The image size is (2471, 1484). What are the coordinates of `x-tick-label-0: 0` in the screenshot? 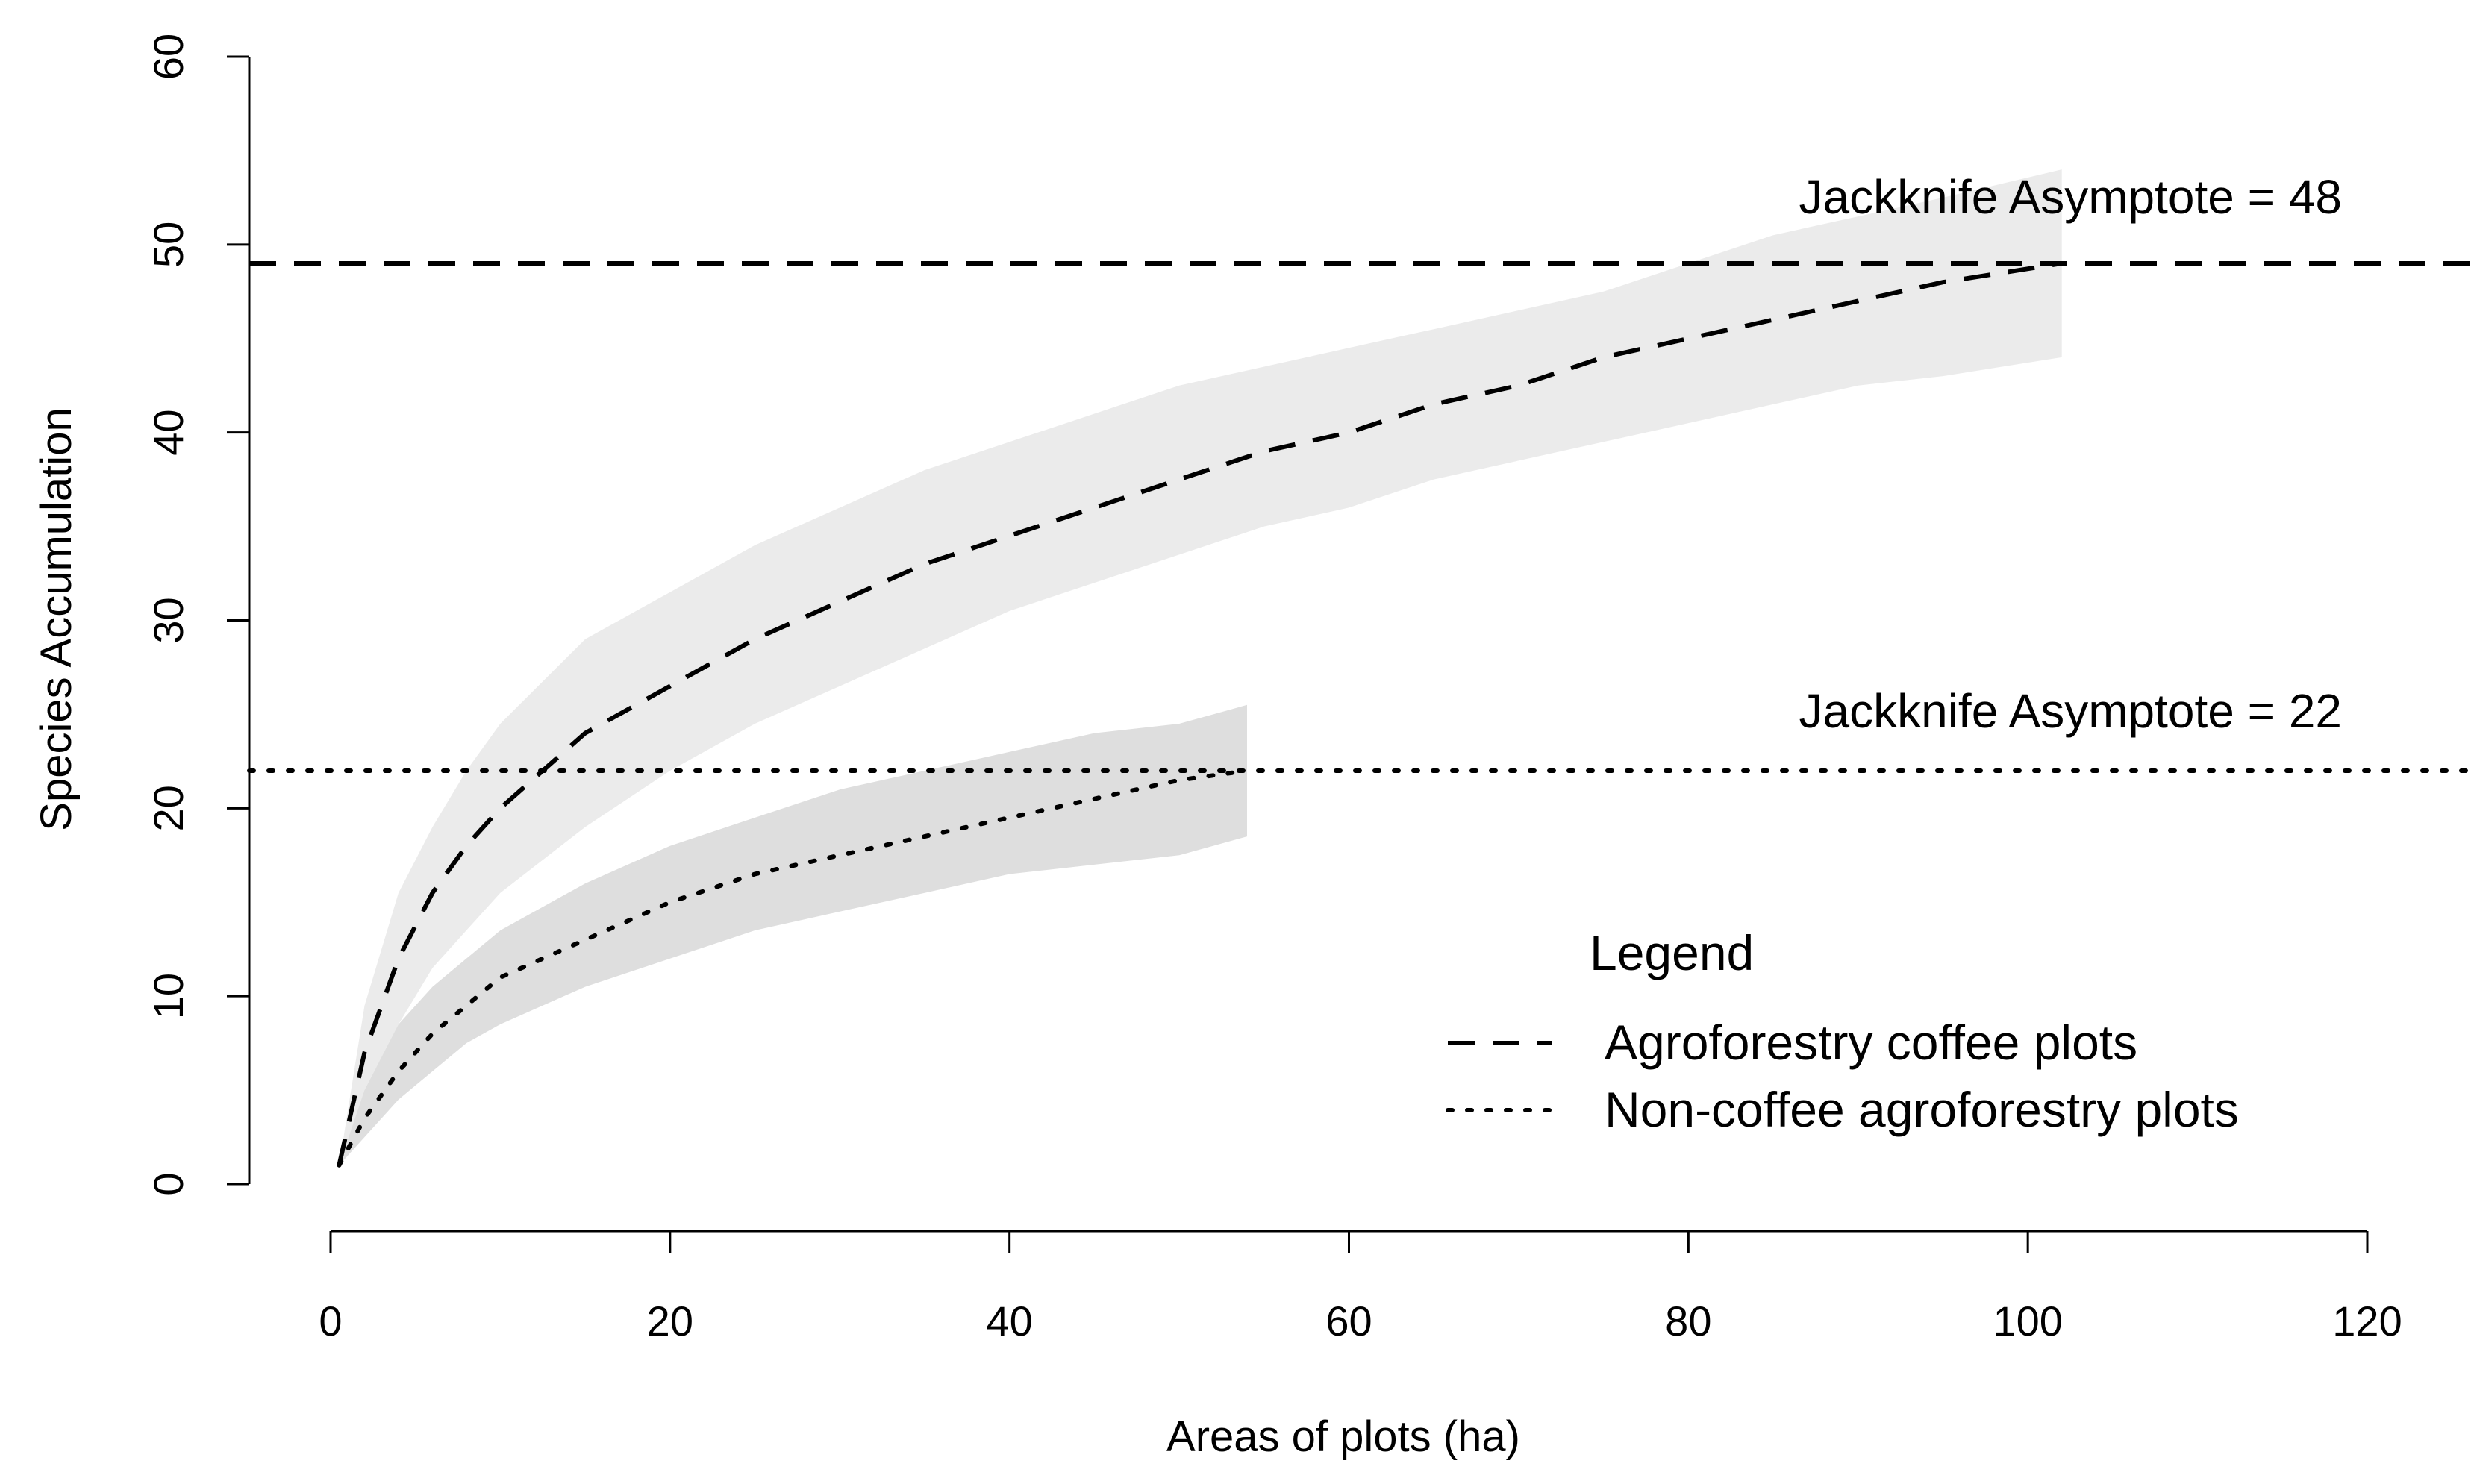 It's located at (330, 1320).